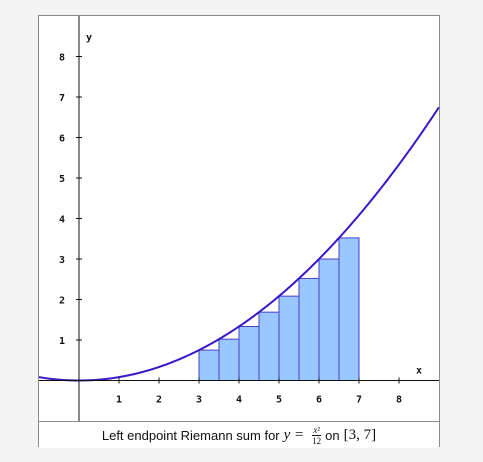  What do you see at coordinates (279, 400) in the screenshot?
I see `x-tick-label: 5` at bounding box center [279, 400].